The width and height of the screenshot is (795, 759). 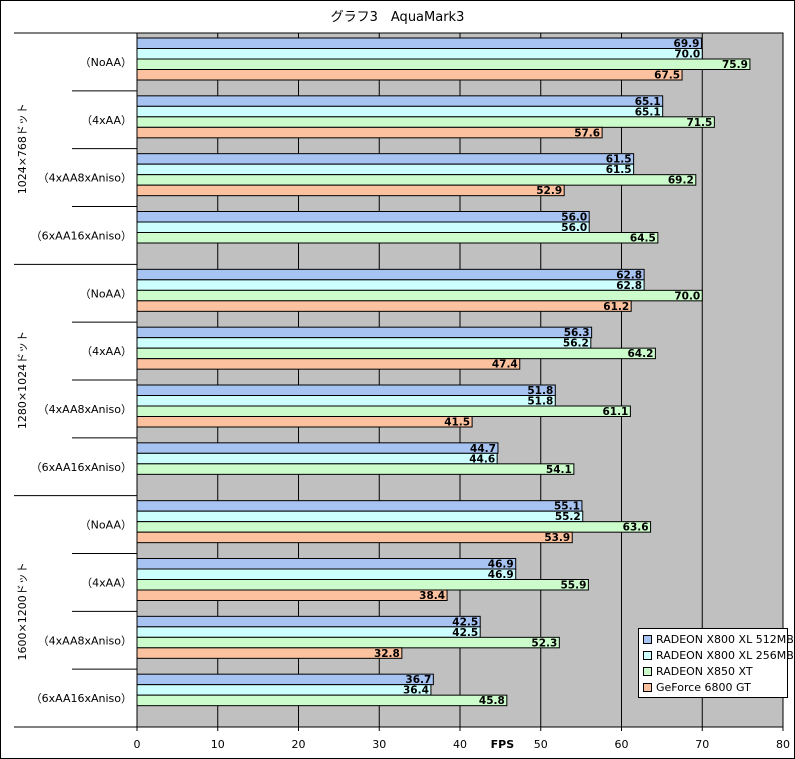 I want to click on data-label: 65.1, so click(x=648, y=112).